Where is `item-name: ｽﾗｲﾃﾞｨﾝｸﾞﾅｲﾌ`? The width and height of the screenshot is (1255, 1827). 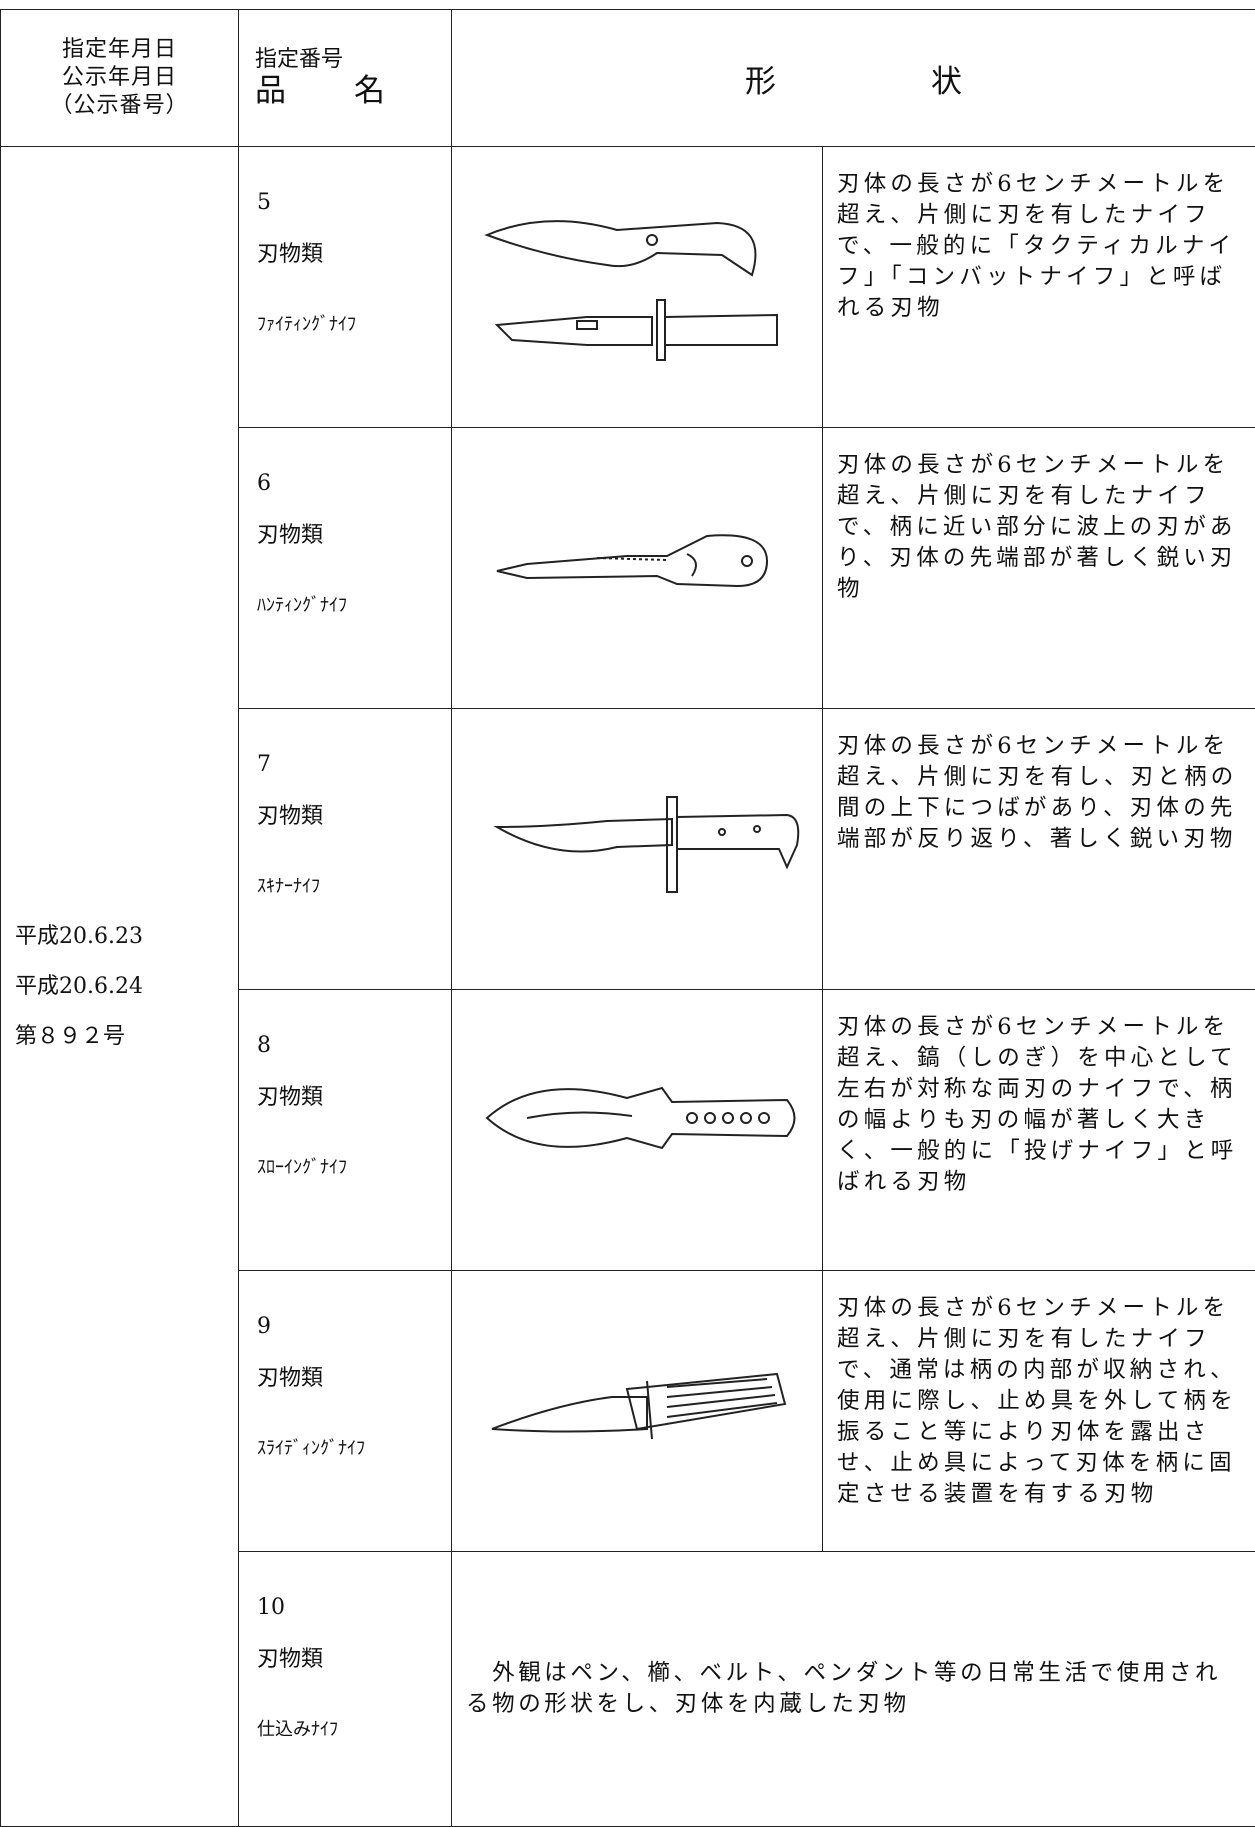 item-name: ｽﾗｲﾃﾞｨﾝｸﾞﾅｲﾌ is located at coordinates (354, 1449).